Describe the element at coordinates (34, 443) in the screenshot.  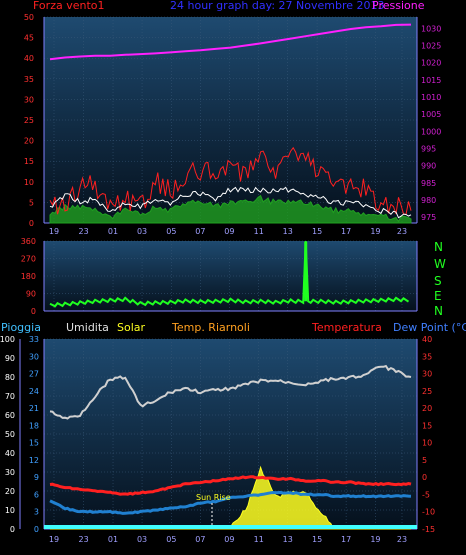
I see `y-tick-rain: 15` at that location.